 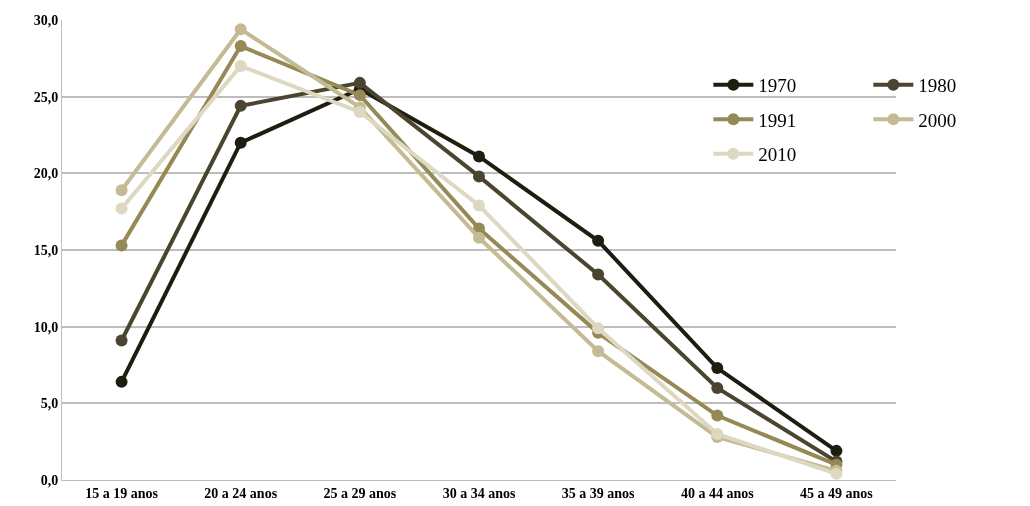 I want to click on legend-label: 1991, so click(x=777, y=120).